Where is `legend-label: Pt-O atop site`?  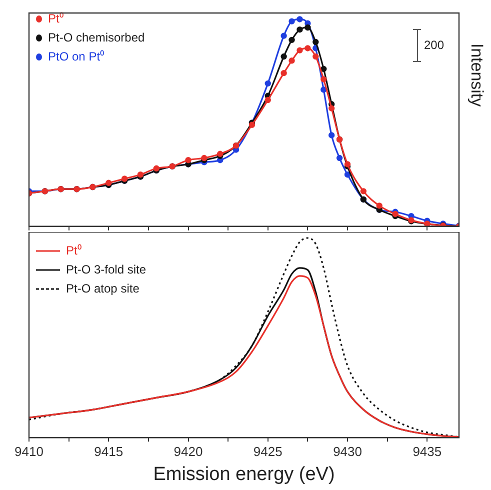 legend-label: Pt-O atop site is located at coordinates (103, 288).